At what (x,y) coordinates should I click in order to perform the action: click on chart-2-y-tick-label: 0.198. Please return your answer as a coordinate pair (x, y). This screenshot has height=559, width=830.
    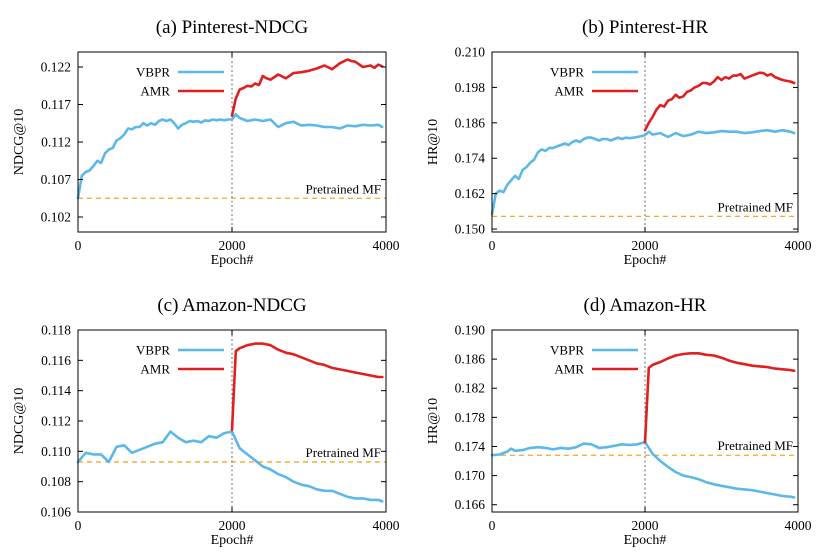
    Looking at the image, I should click on (470, 87).